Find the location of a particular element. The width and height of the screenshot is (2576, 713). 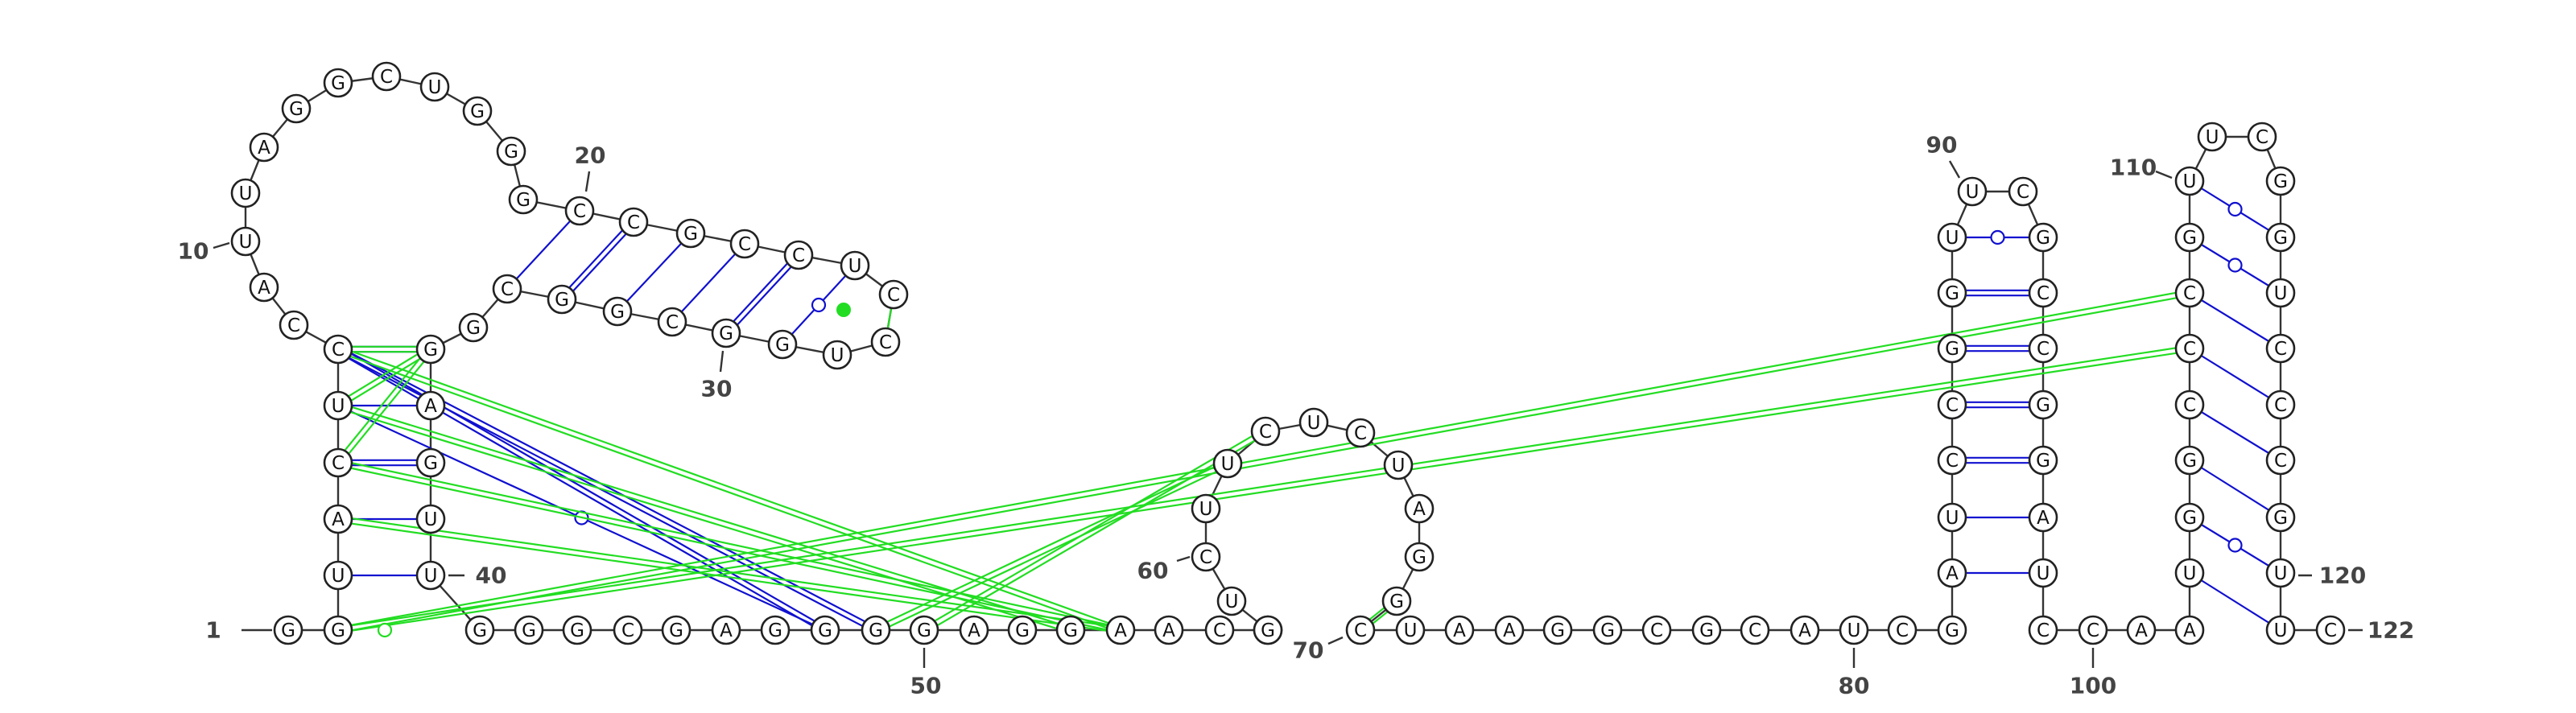

nucleotide-33: G is located at coordinates (562, 299).